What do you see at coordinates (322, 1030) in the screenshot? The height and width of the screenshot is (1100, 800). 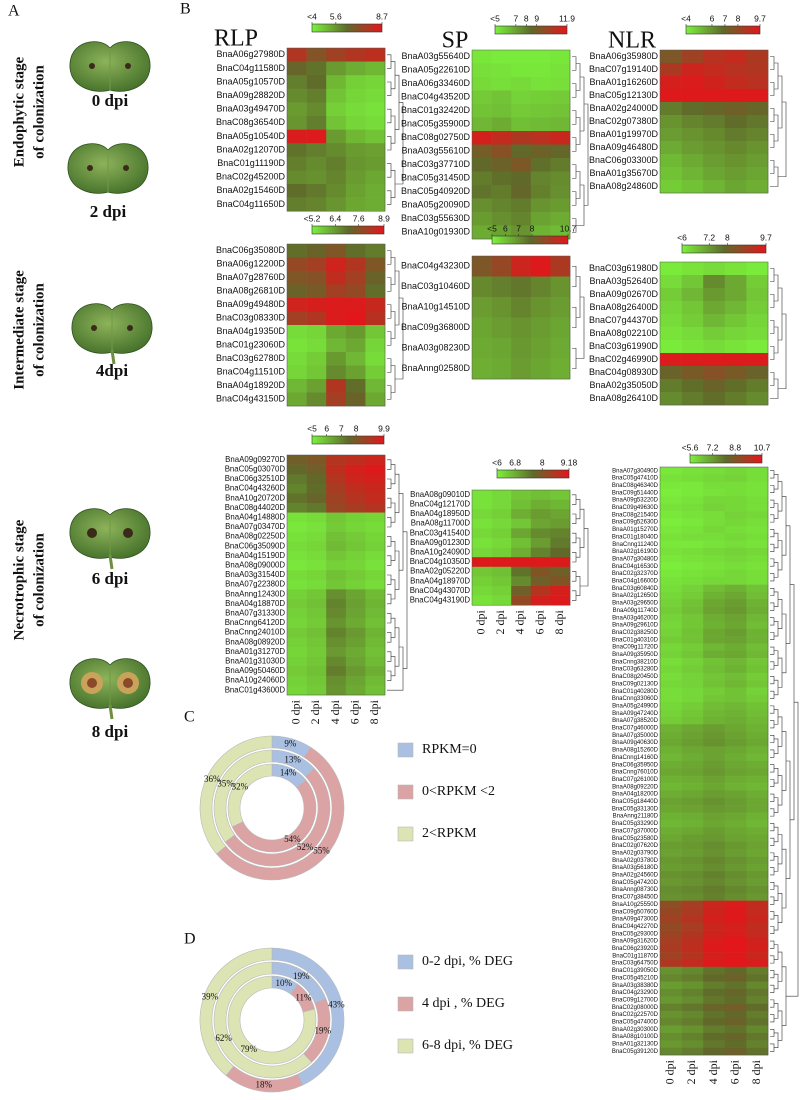 I see `percent-label: 19%` at bounding box center [322, 1030].